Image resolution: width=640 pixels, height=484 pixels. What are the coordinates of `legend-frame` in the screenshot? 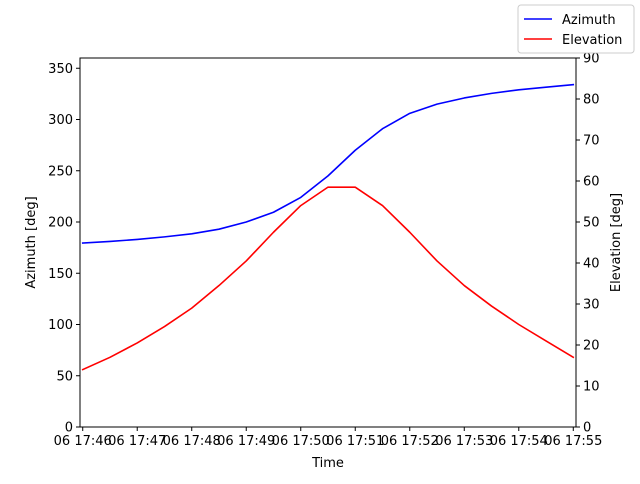 It's located at (576, 29).